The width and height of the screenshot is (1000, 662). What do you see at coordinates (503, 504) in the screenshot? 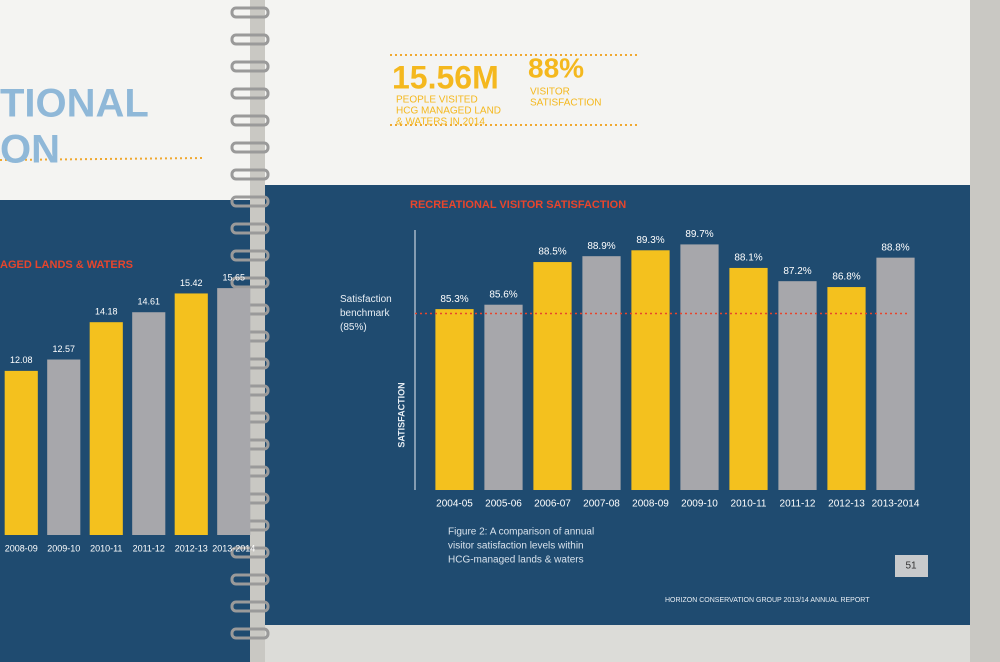
I see `x-tick-label: 2005-06` at bounding box center [503, 504].